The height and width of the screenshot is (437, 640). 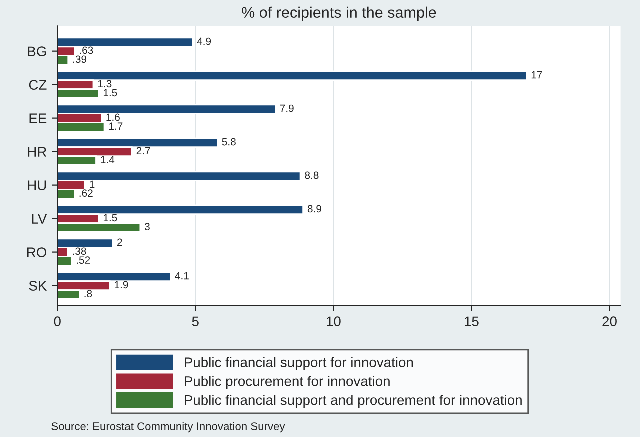 What do you see at coordinates (334, 321) in the screenshot?
I see `x-tick-label: 10` at bounding box center [334, 321].